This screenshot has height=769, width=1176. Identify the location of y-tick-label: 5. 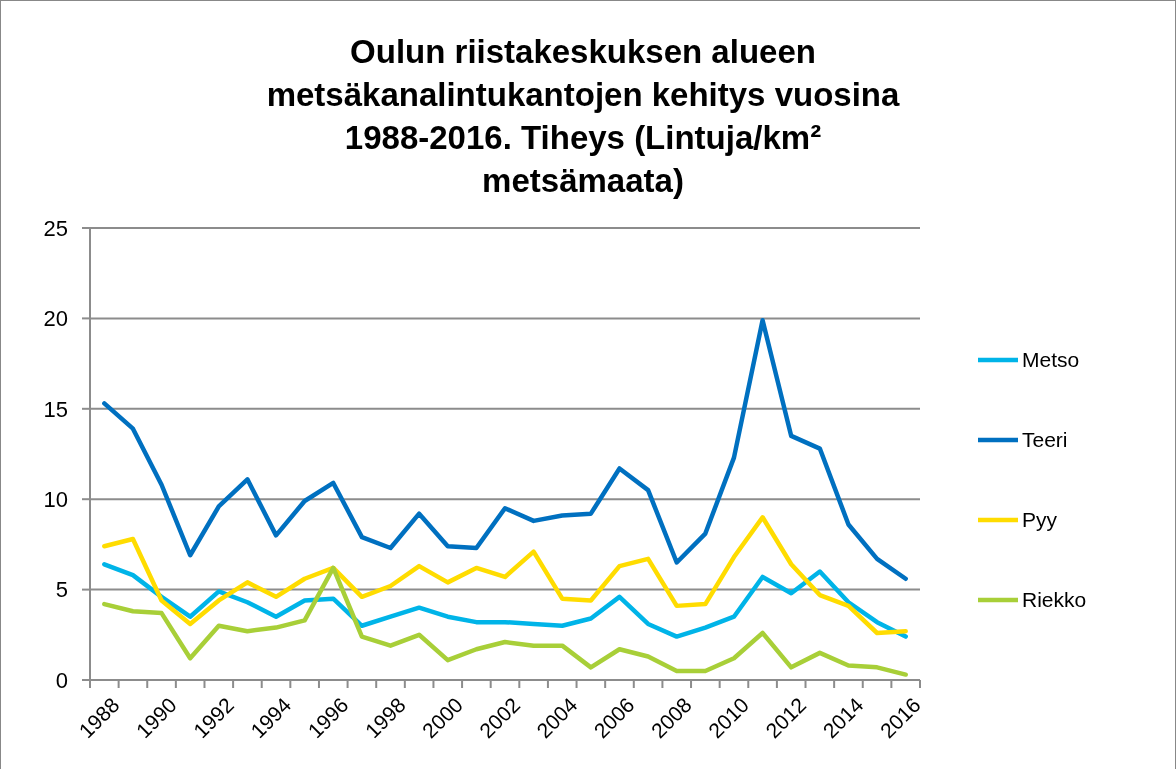
(61, 590).